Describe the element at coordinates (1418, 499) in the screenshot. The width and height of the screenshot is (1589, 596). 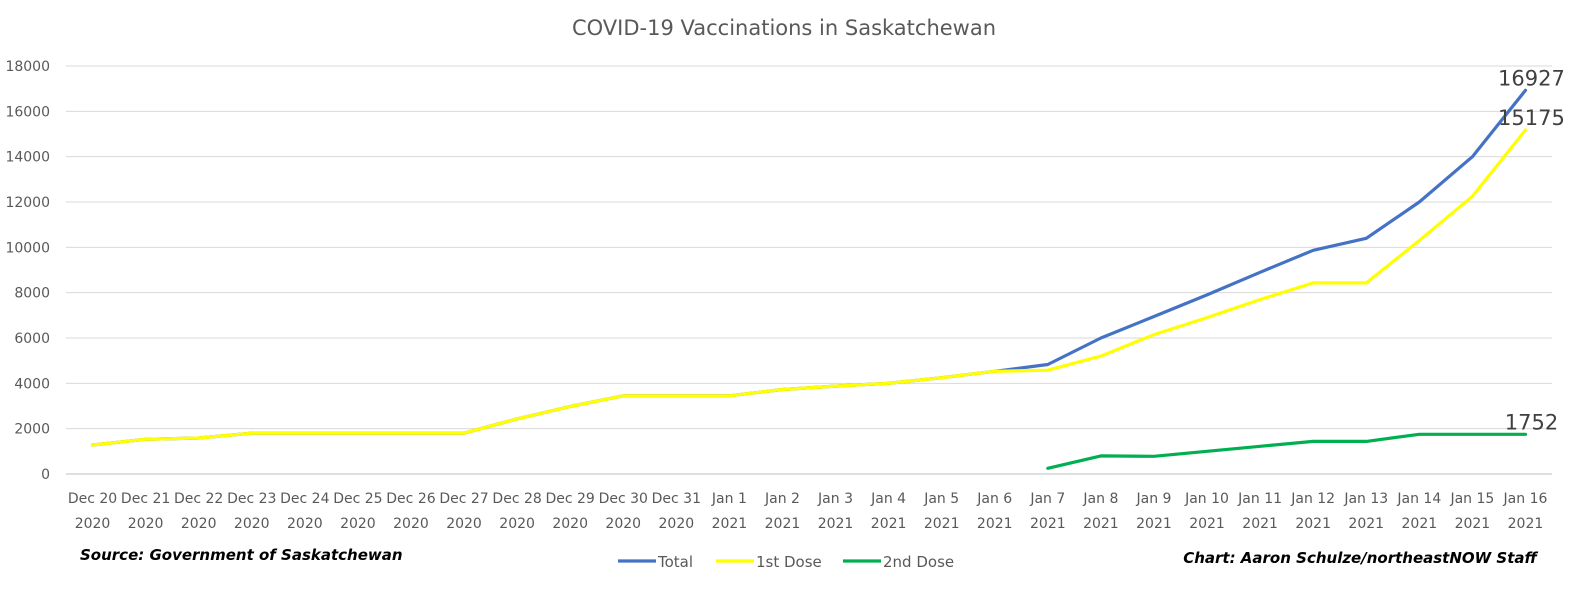
I see `x-tick-label: Jan 14` at that location.